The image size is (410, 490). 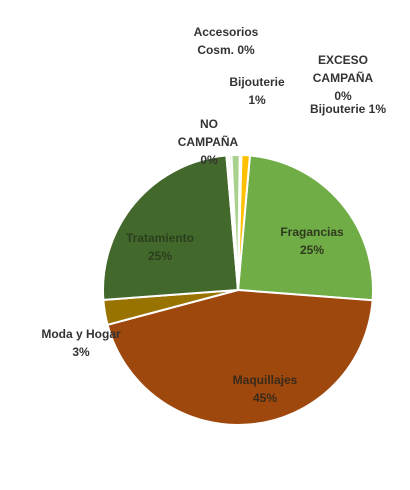 I want to click on label-bijouterie-b: Bijouterie 1%, so click(x=348, y=109).